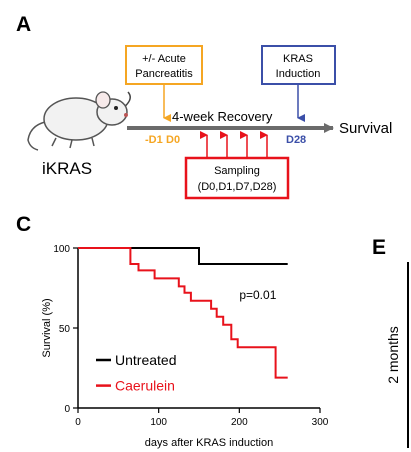 The width and height of the screenshot is (411, 452). I want to click on legend-label-untreated: Untreated, so click(145, 360).